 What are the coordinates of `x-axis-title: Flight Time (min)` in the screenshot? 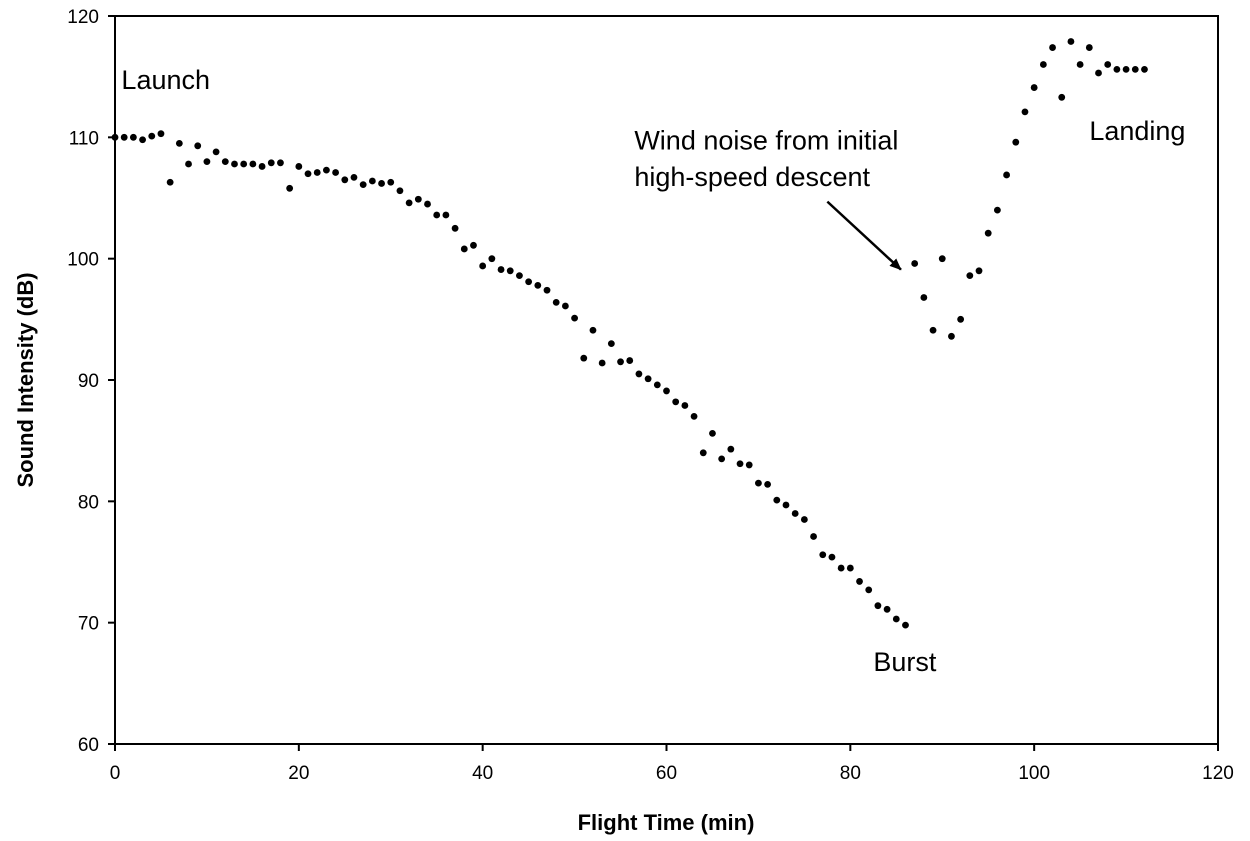 It's located at (666, 822).